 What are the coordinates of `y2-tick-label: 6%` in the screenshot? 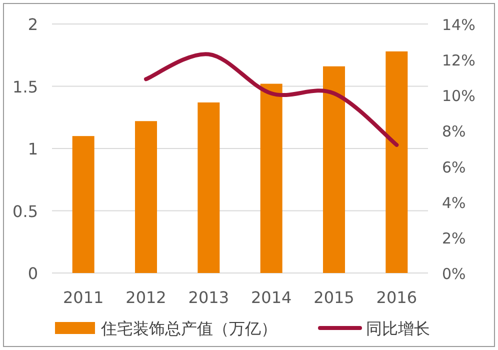 It's located at (454, 167).